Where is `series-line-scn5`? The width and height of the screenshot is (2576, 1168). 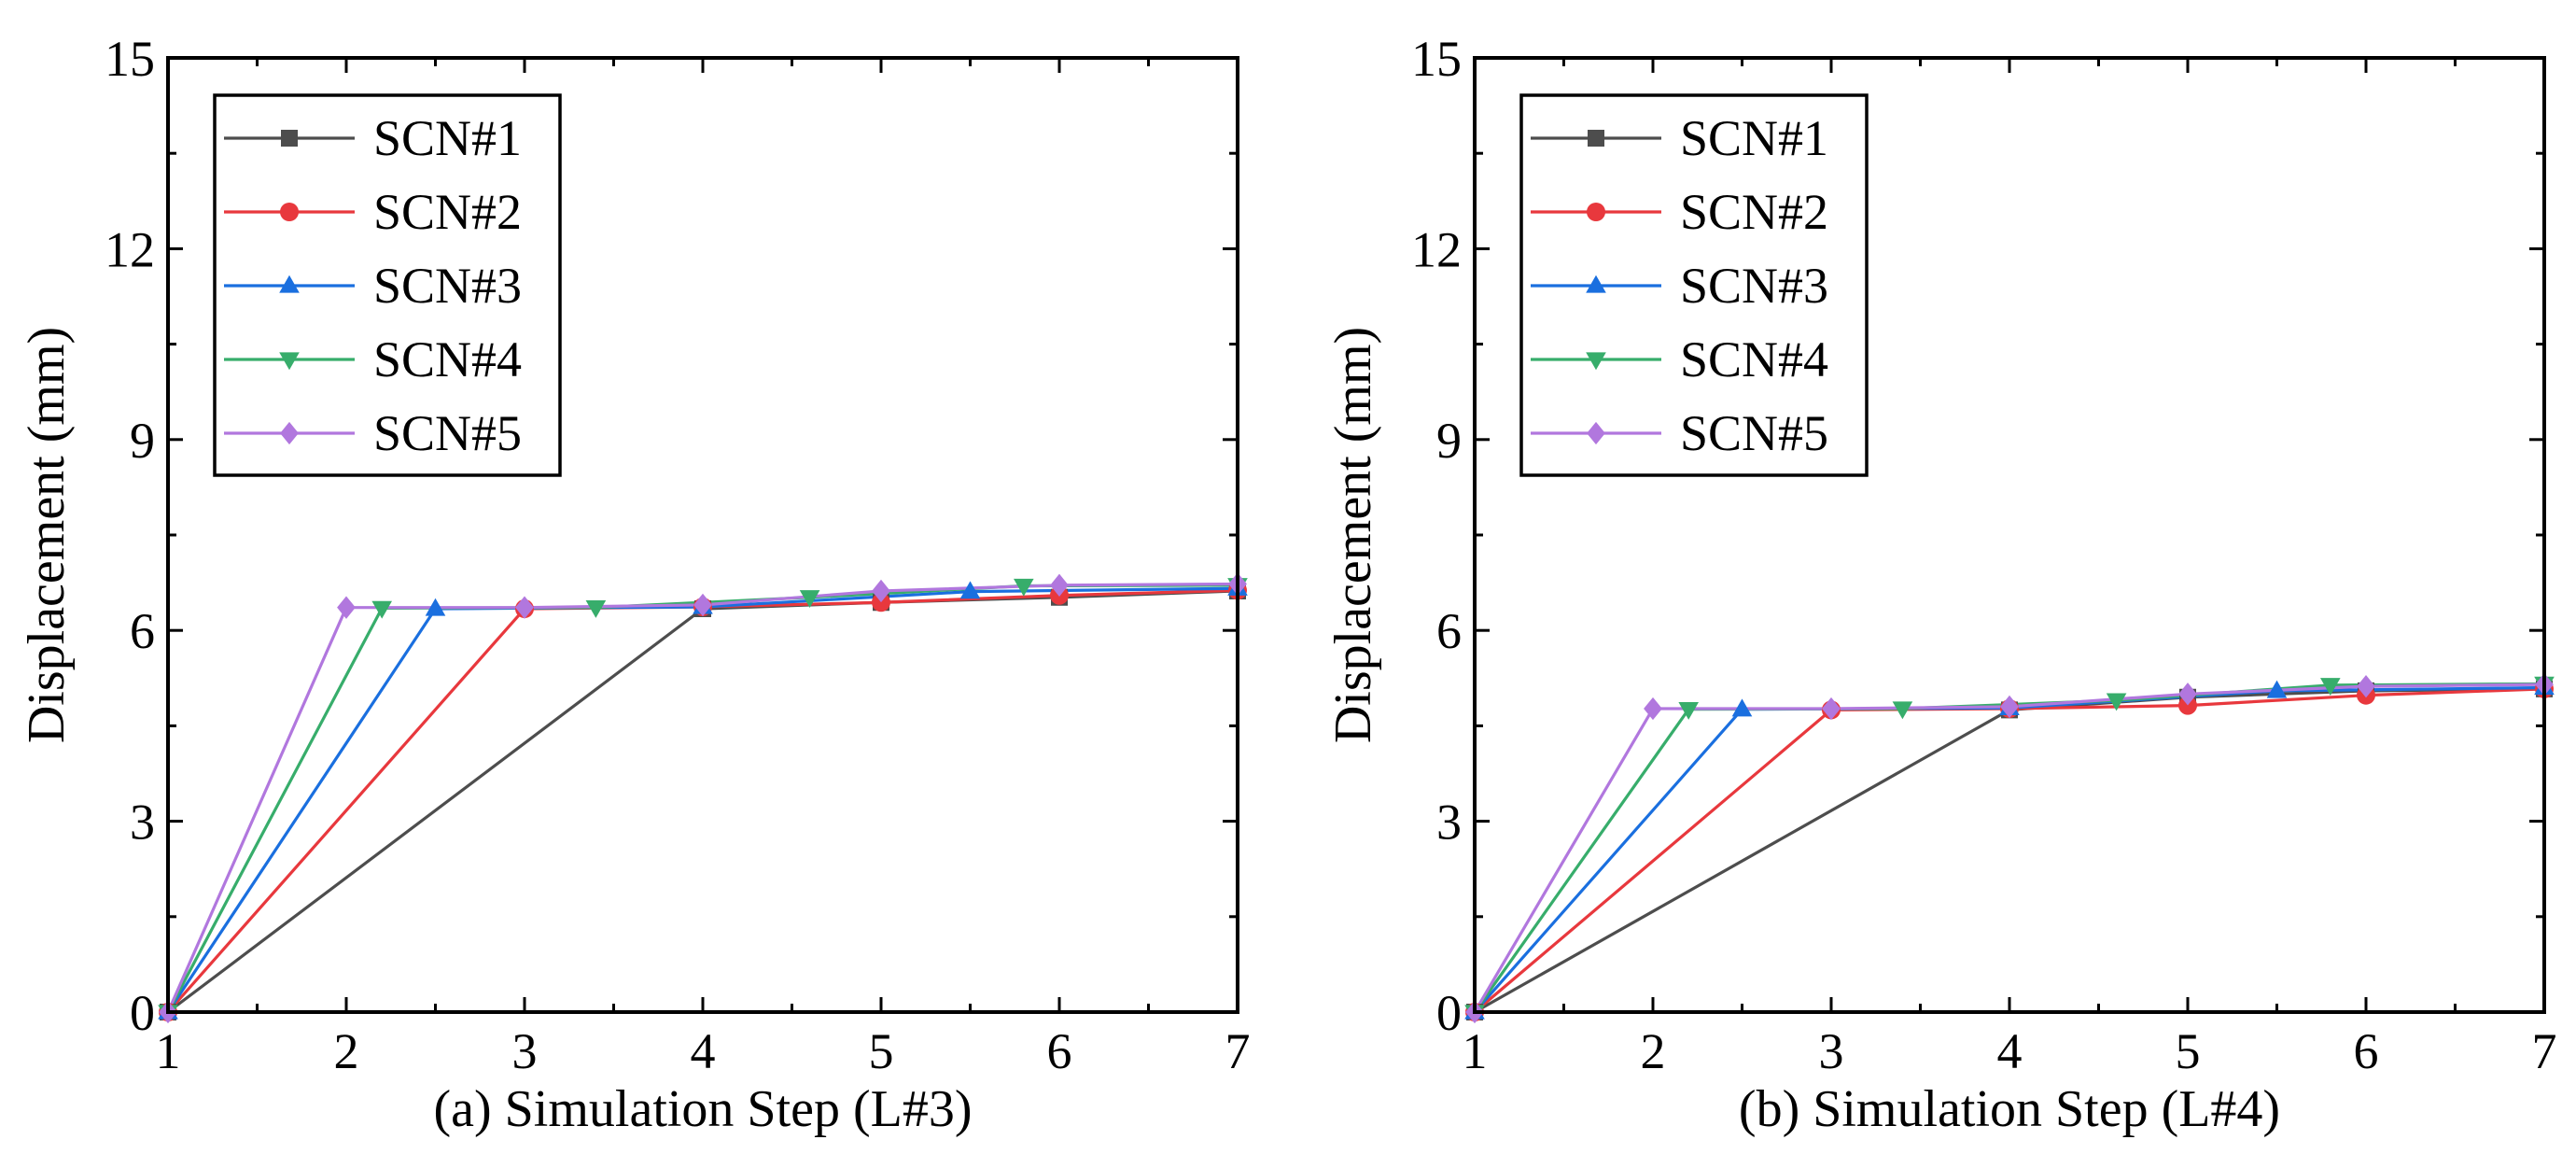 series-line-scn5 is located at coordinates (2009, 848).